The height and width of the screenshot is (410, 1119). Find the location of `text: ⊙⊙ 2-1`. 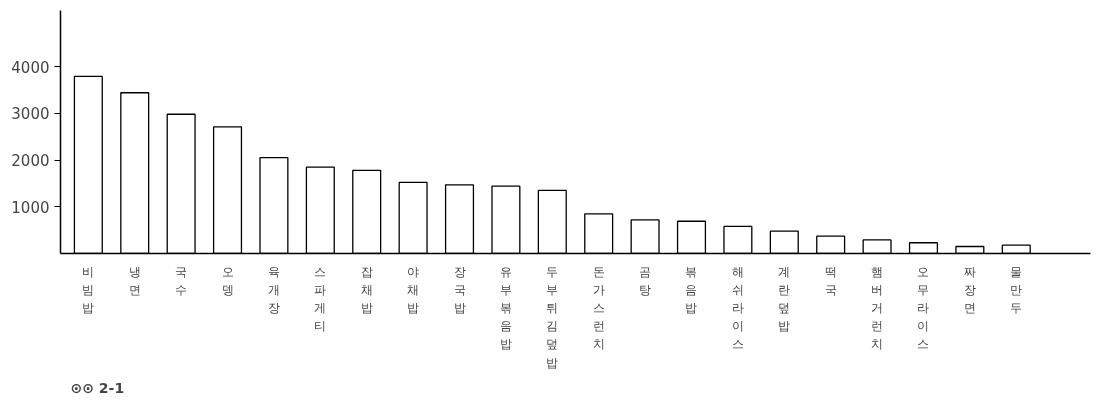

text: ⊙⊙ 2-1 is located at coordinates (97, 387).